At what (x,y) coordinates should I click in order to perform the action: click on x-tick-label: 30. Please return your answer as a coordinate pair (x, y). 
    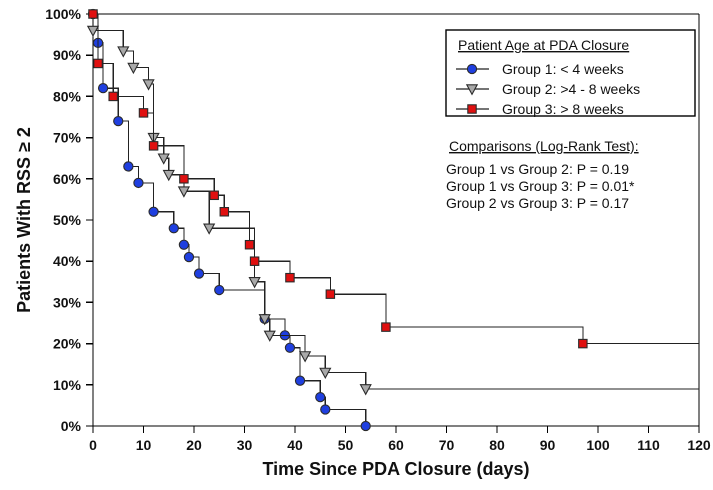
    Looking at the image, I should click on (245, 445).